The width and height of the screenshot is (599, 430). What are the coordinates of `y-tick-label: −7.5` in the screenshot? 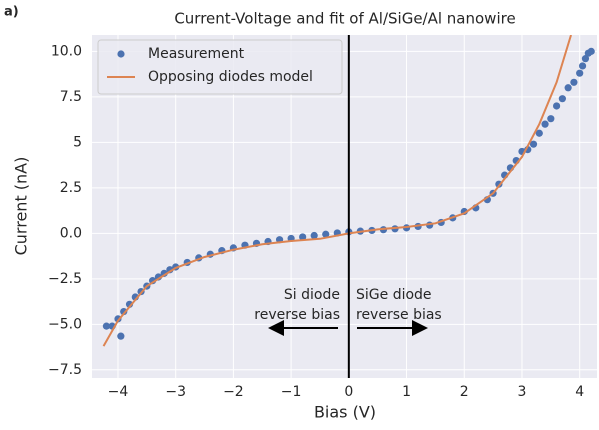 It's located at (65, 370).